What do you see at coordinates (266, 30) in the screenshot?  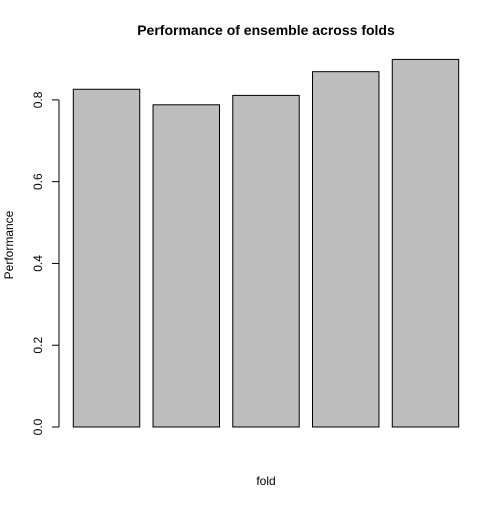 I see `chart-title: Performance of ensemble across folds` at bounding box center [266, 30].